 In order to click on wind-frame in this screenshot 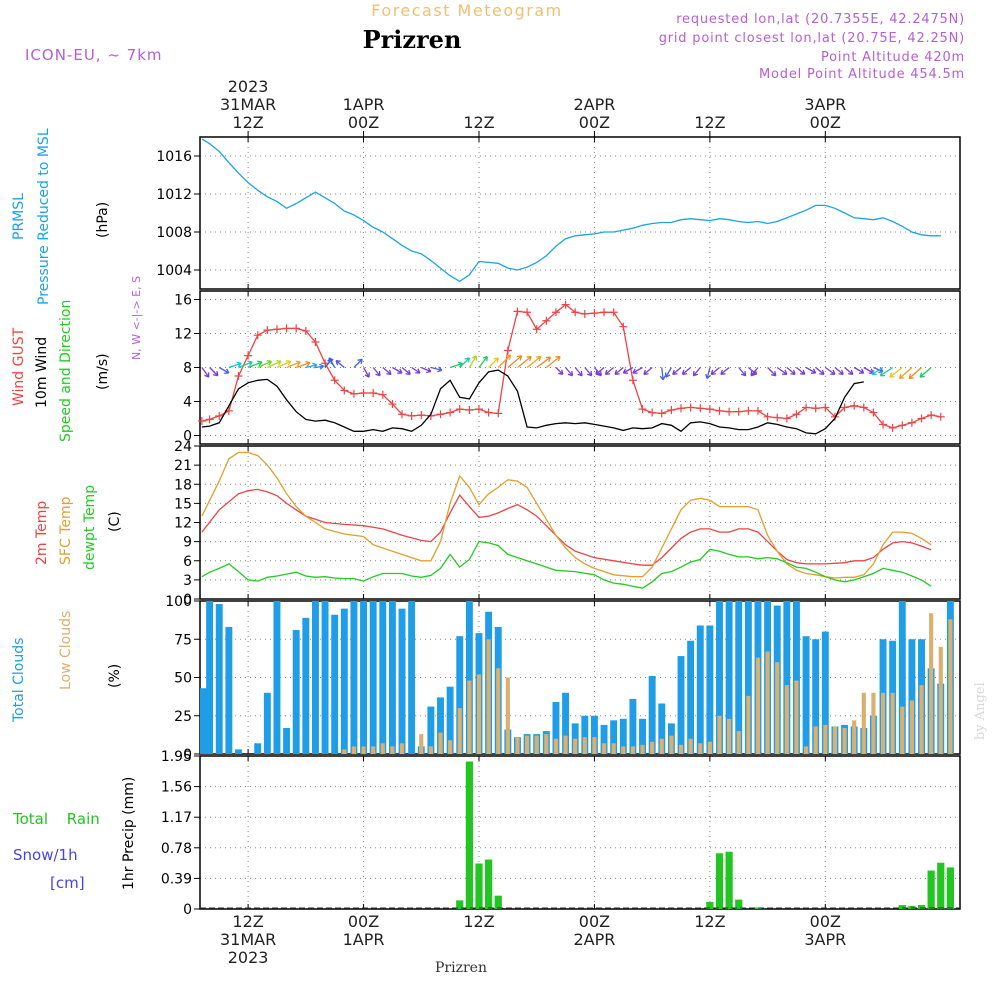, I will do `click(580, 367)`.